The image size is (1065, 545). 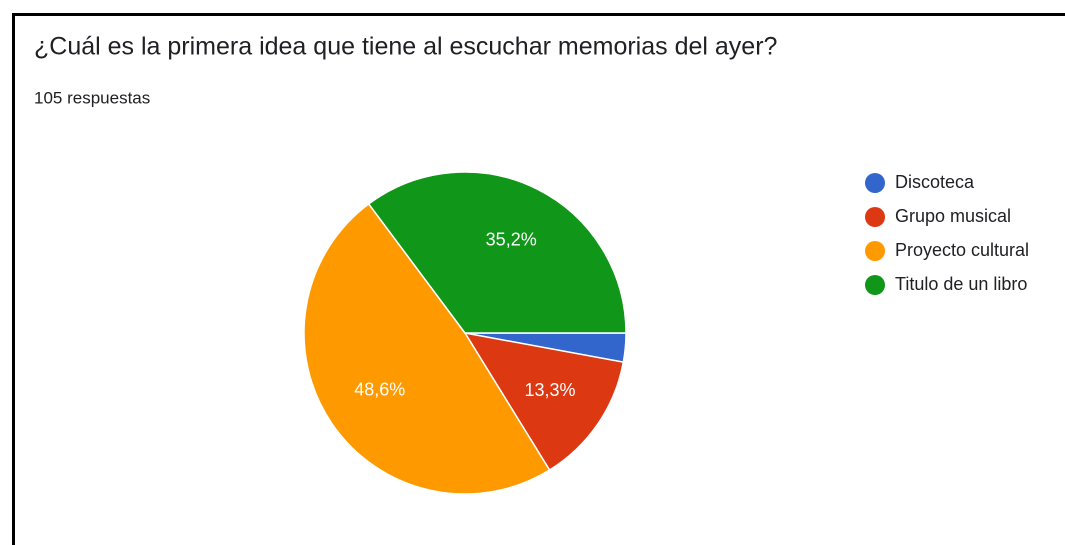 What do you see at coordinates (511, 240) in the screenshot?
I see `slice-label: 35,2%` at bounding box center [511, 240].